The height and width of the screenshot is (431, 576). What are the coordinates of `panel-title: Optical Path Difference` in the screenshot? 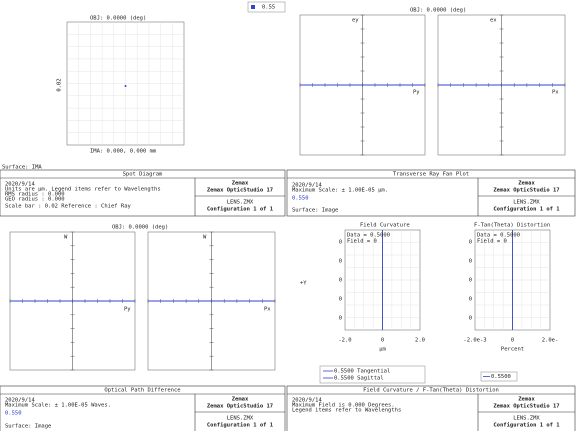 It's located at (142, 391).